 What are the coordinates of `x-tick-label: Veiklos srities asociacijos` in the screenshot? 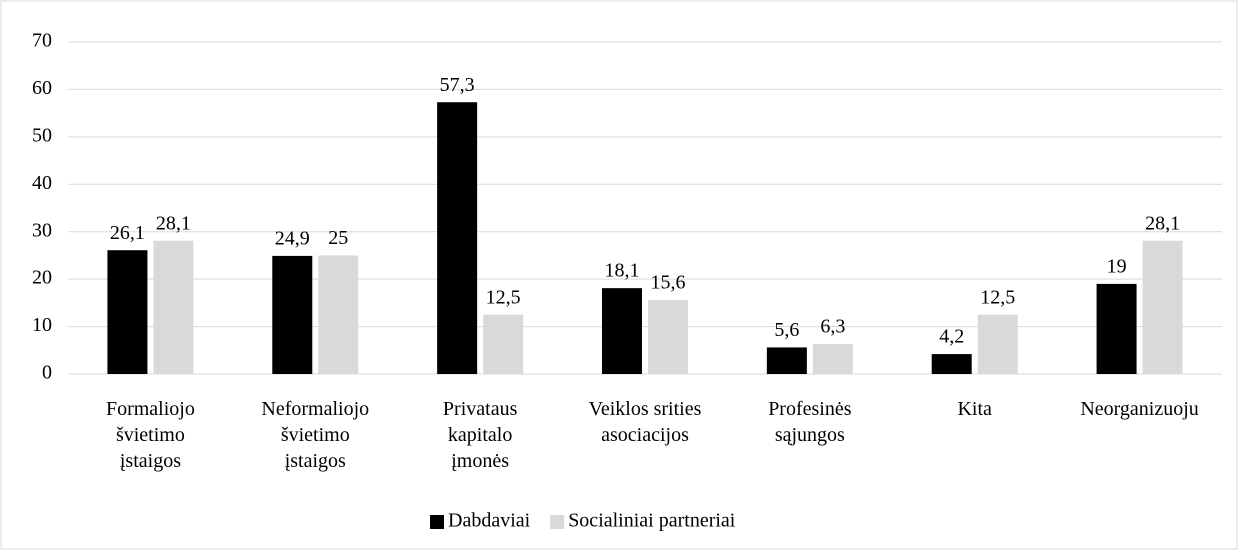 It's located at (645, 422).